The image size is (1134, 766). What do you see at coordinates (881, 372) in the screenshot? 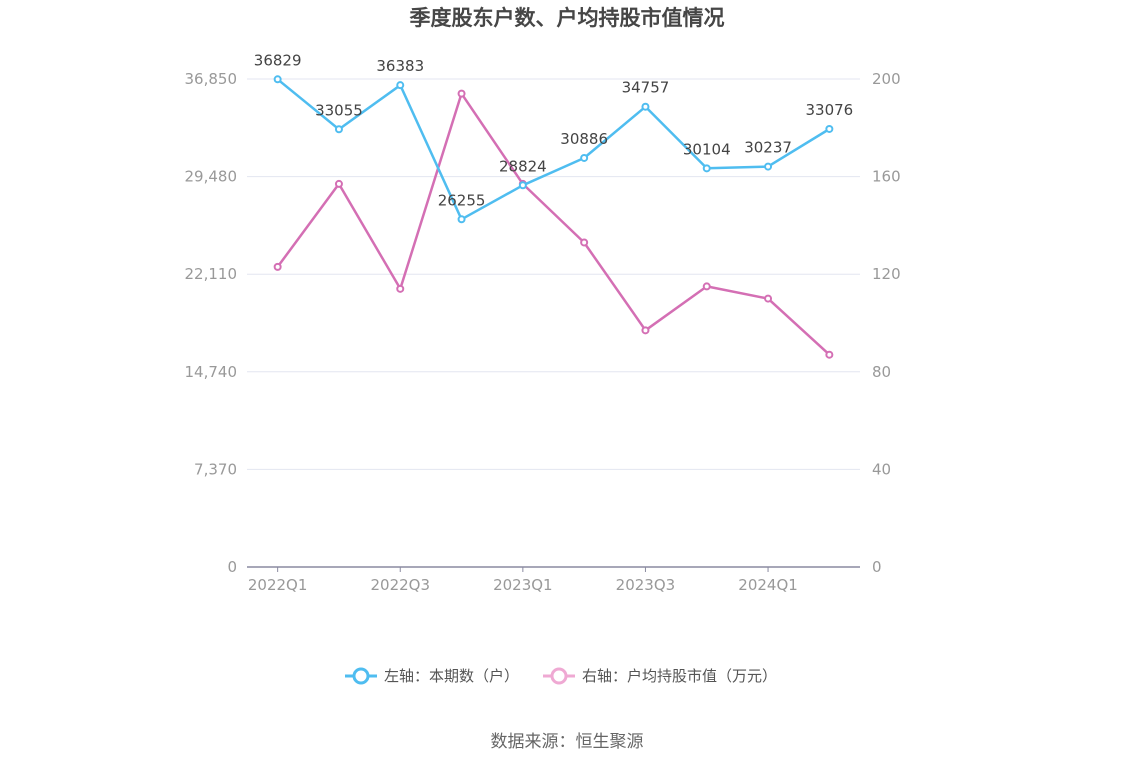
I see `right-tick-label: 80` at bounding box center [881, 372].